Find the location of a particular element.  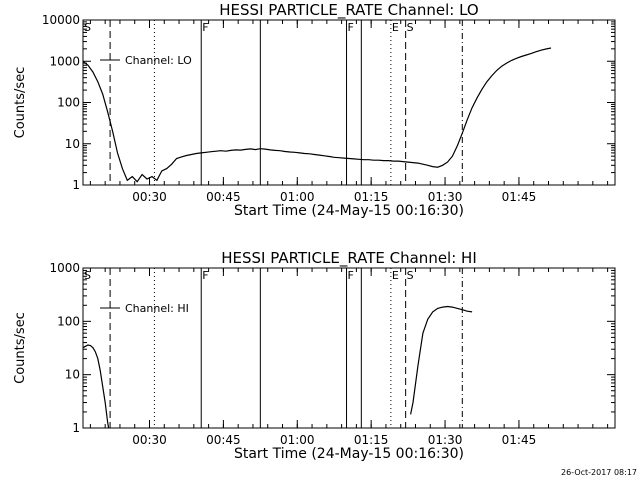

panel-2-legend-label: Channel: HI is located at coordinates (157, 308).